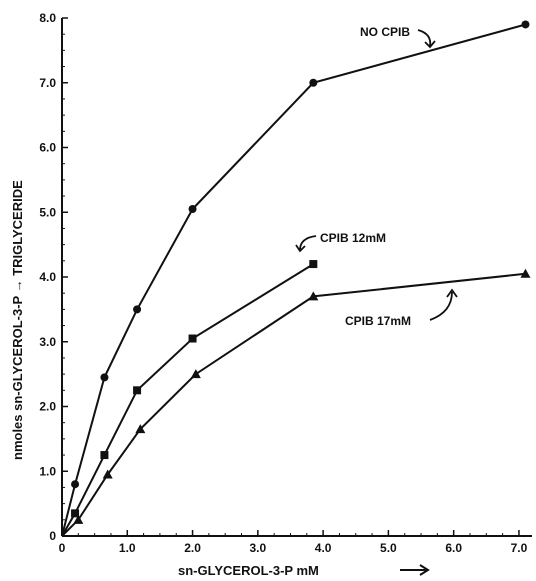  What do you see at coordinates (293, 542) in the screenshot?
I see `x-ticks: 0 1.0 2.0 3.0 4.0 5.0 6.0 7.0` at bounding box center [293, 542].